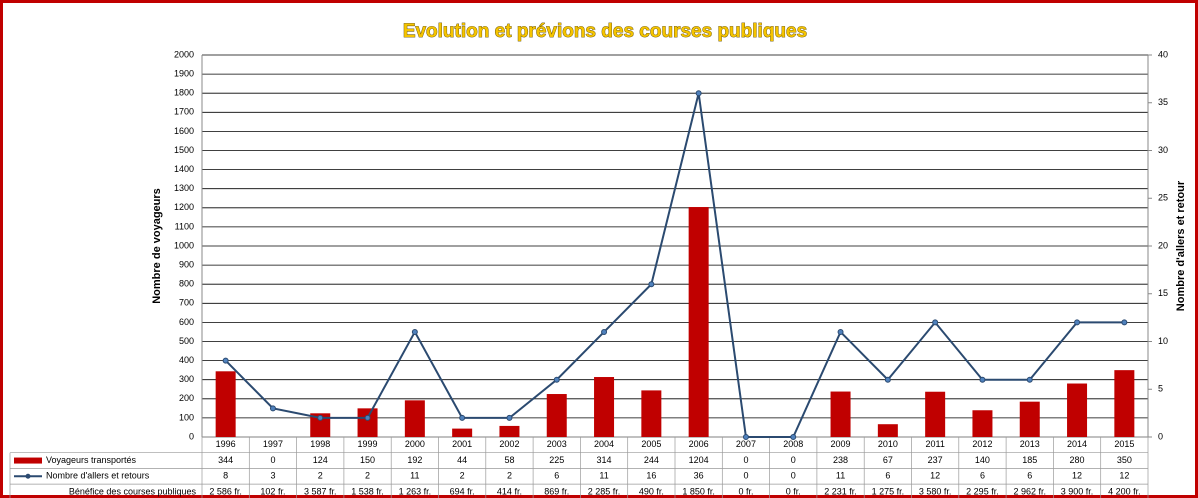  What do you see at coordinates (934, 444) in the screenshot?
I see `x-tick-label: 2011` at bounding box center [934, 444].